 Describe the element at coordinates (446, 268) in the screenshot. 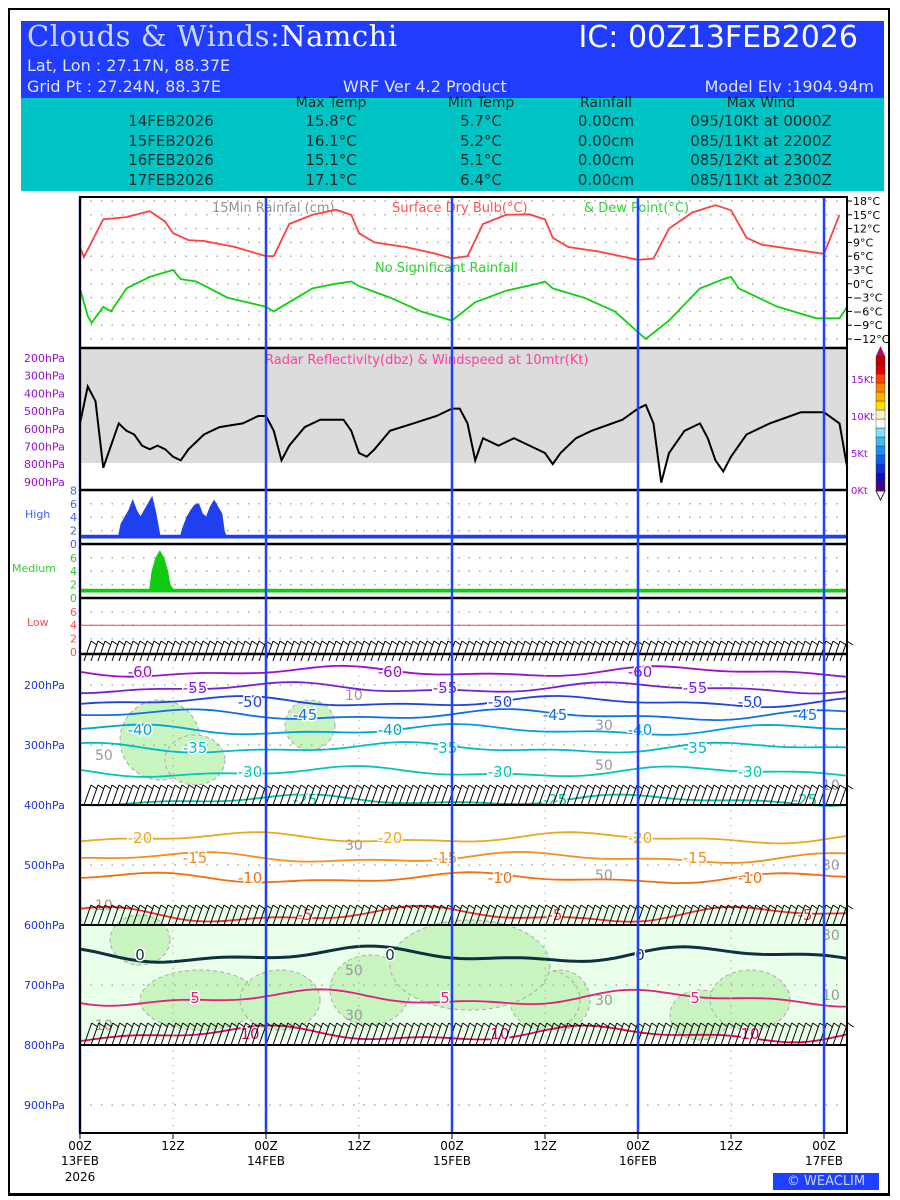

I see `no-rainfall-note: No Significant Rainfall` at that location.